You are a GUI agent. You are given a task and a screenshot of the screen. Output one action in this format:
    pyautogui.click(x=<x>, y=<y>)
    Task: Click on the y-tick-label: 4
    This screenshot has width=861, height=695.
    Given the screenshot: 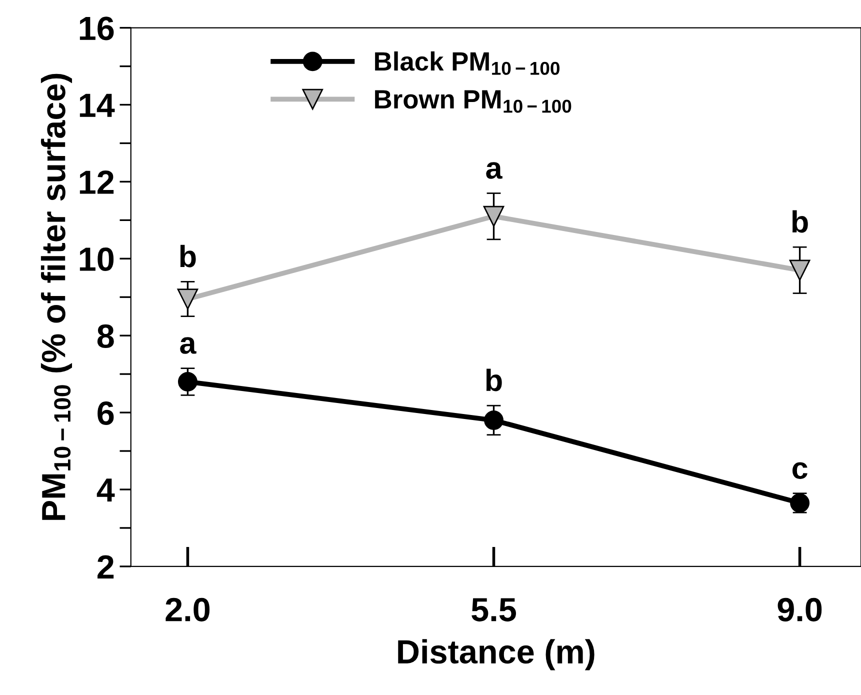 What is the action you would take?
    pyautogui.click(x=105, y=490)
    